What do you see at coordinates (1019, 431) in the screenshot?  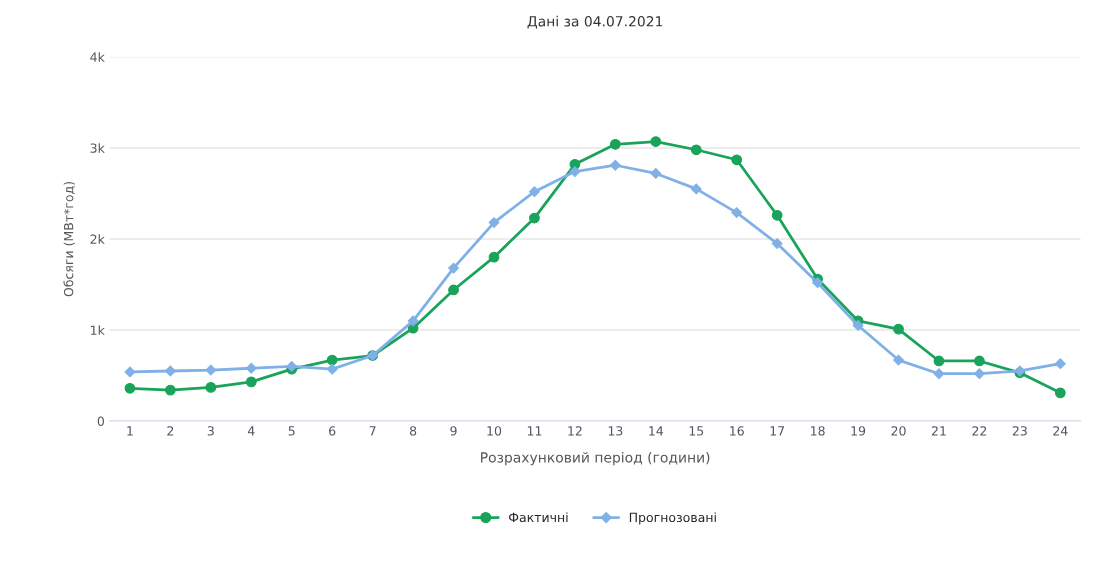 I see `x-tick-label: 23` at bounding box center [1019, 431].